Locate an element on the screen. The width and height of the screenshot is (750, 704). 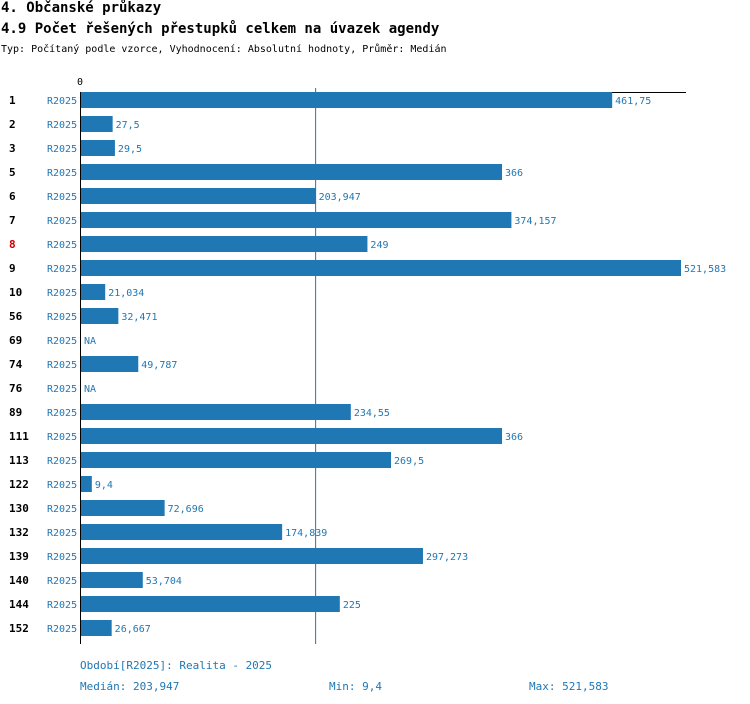
category-label: 9 is located at coordinates (12, 268).